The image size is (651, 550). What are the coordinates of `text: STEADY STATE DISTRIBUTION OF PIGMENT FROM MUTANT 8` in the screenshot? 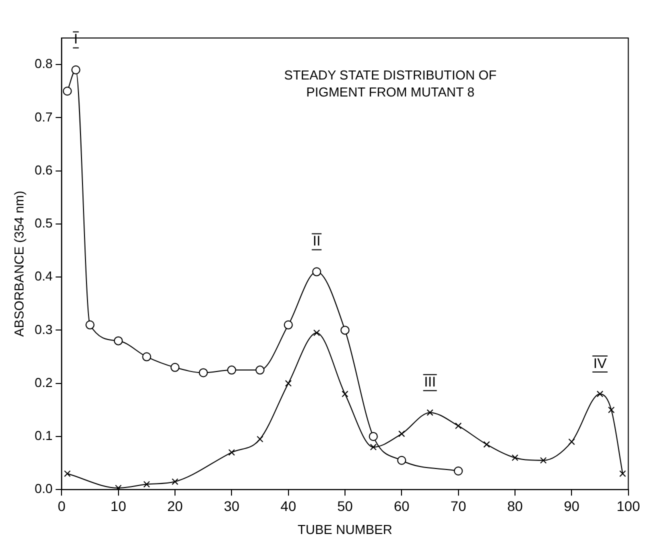 It's located at (390, 84).